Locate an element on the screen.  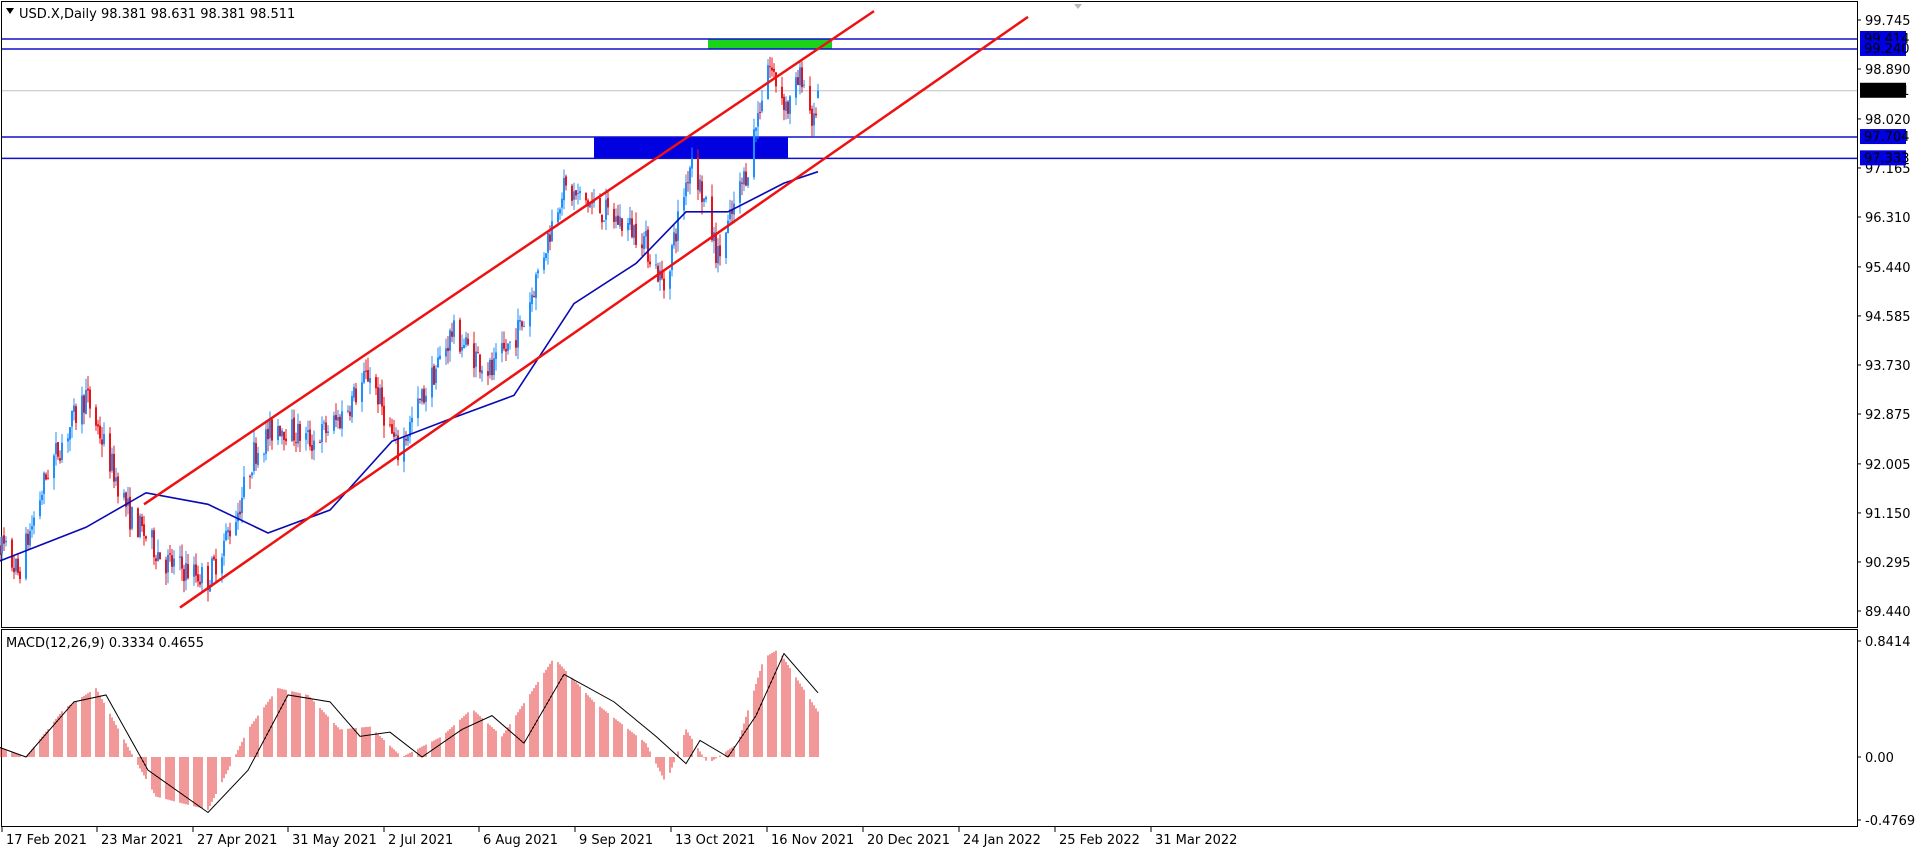
time-tick-label: 24 Jan 2022 is located at coordinates (1002, 840).